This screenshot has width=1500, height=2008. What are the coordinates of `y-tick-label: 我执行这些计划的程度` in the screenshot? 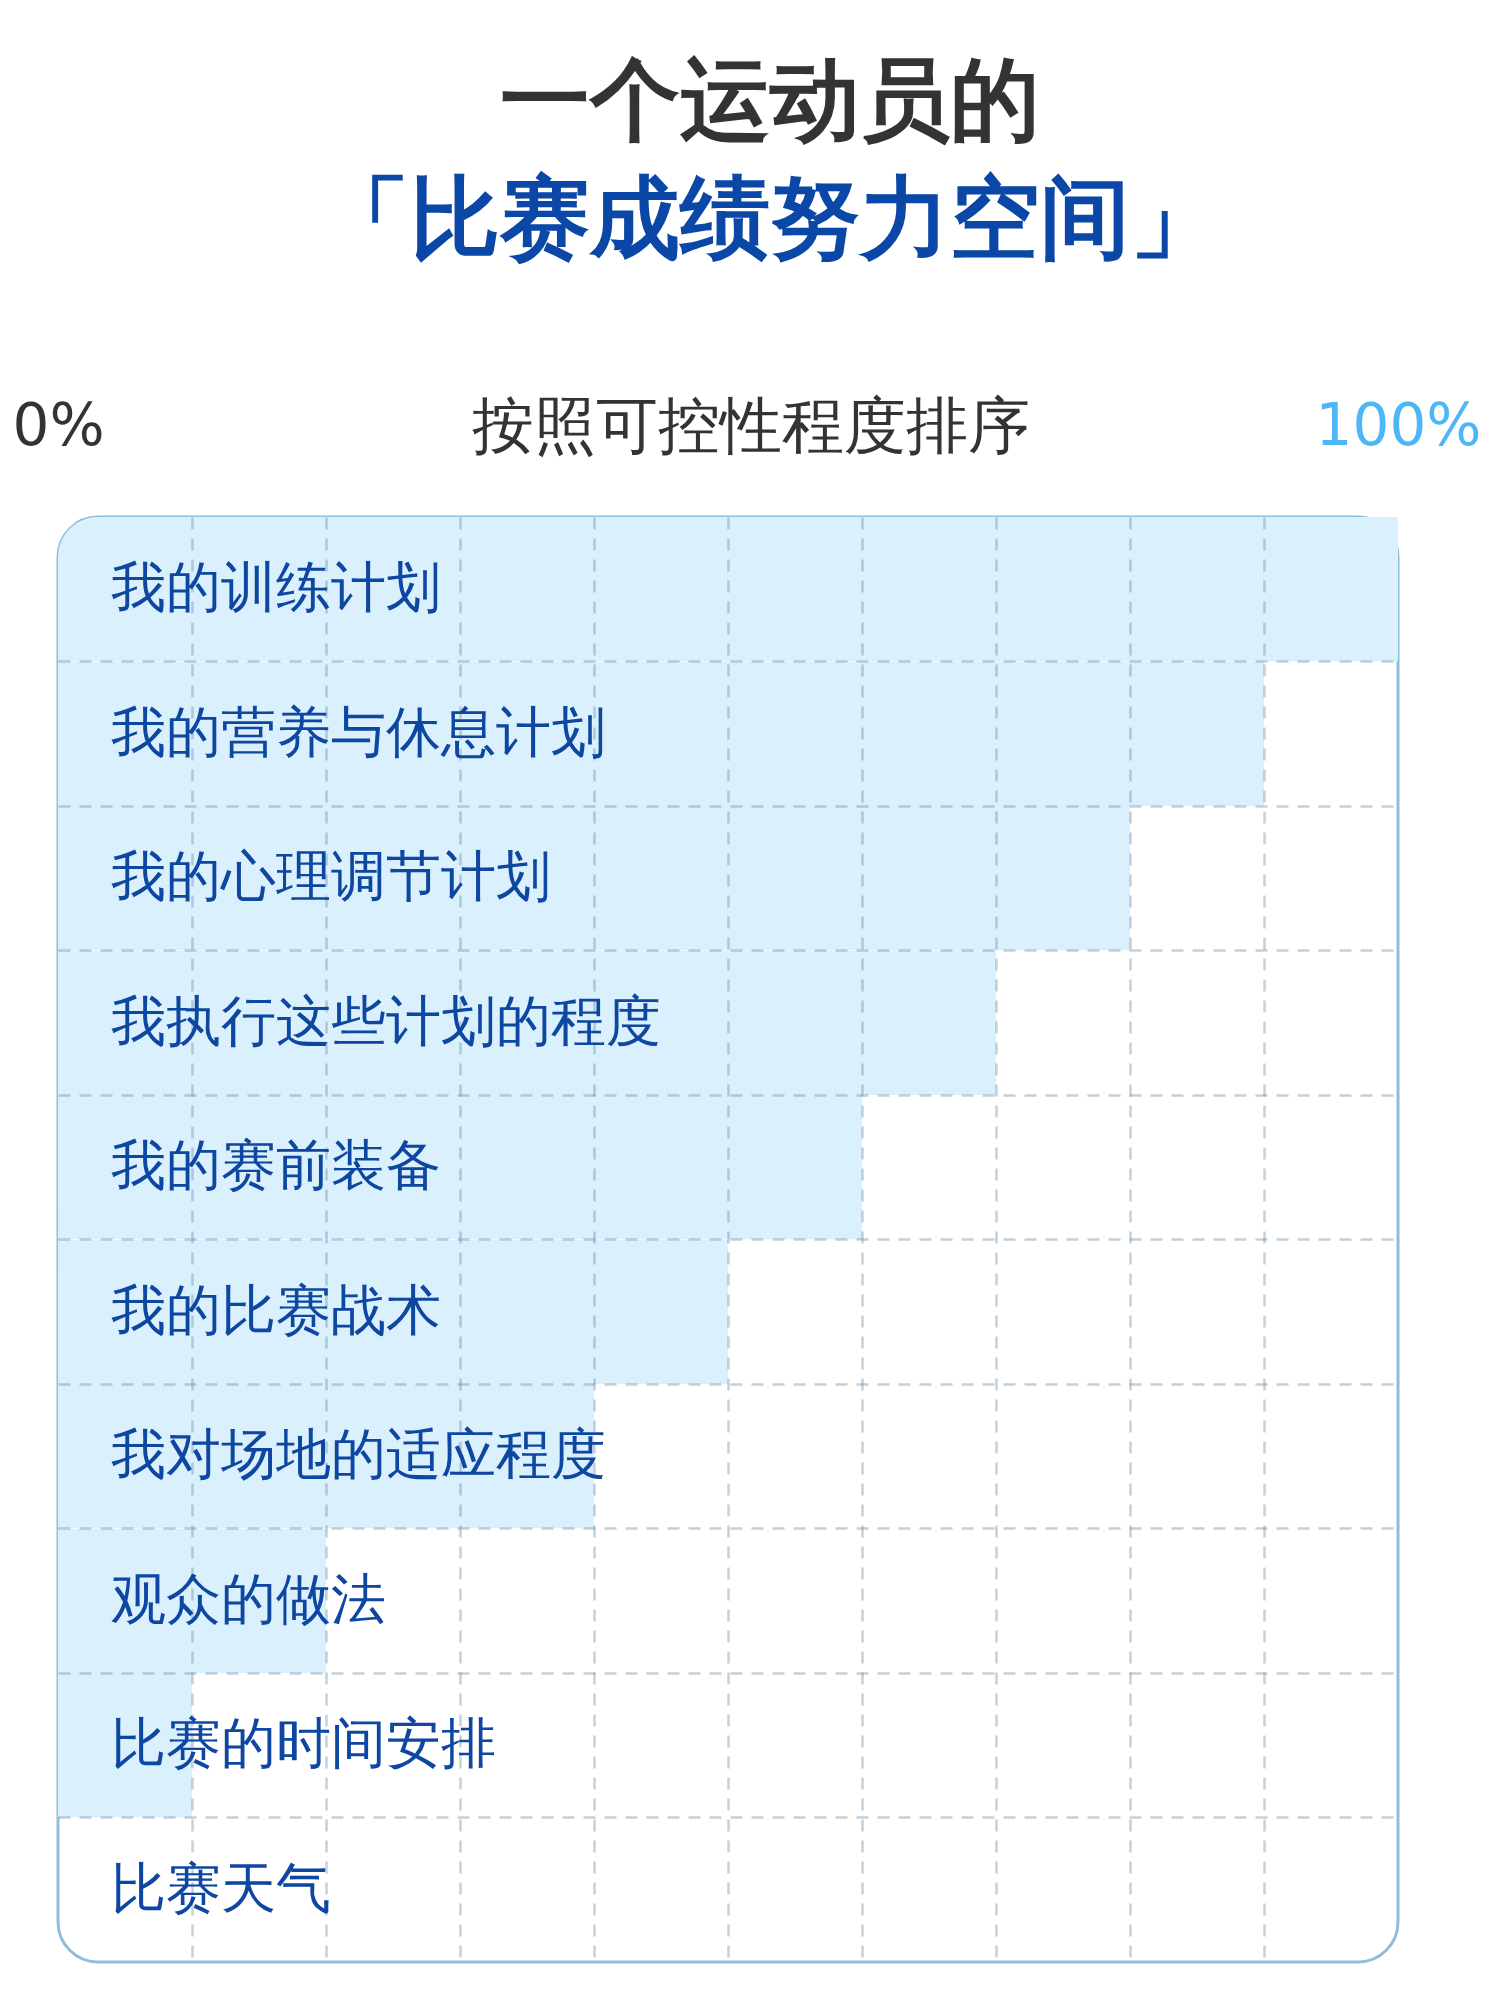 It's located at (385, 1020).